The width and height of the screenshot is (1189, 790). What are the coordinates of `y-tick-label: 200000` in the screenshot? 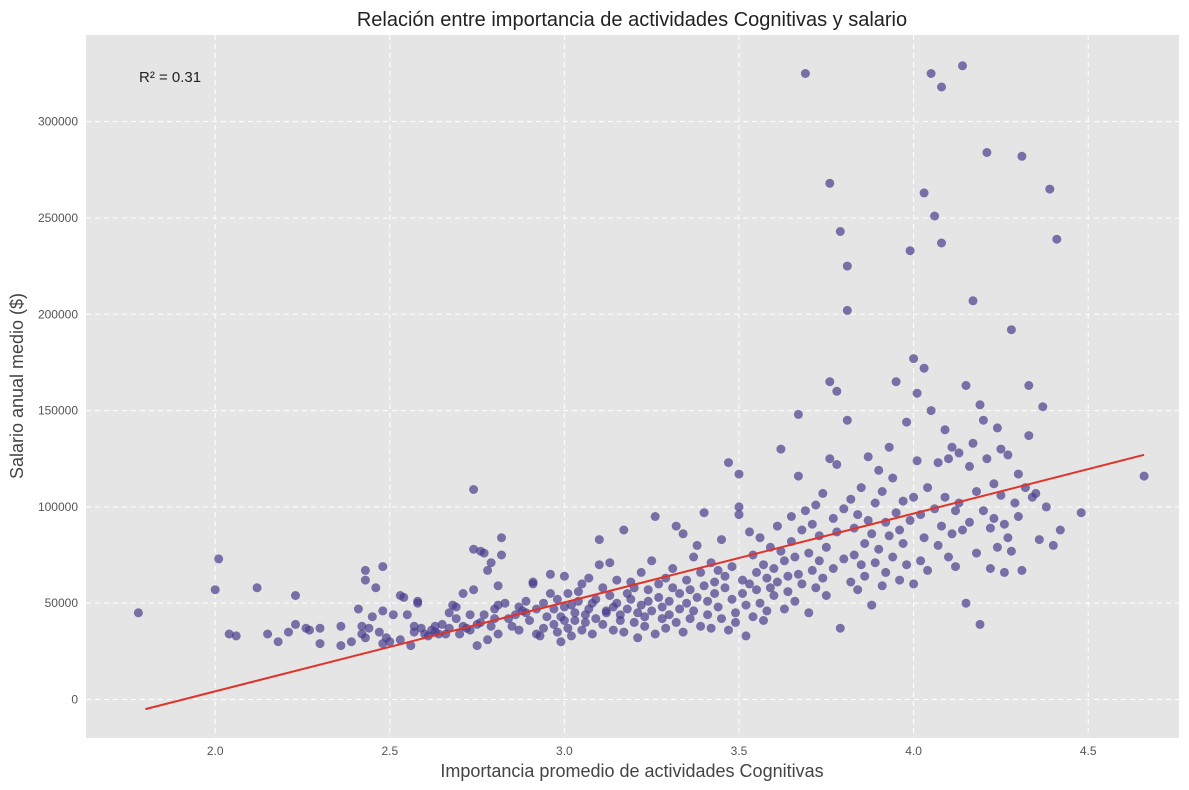 It's located at (58, 314).